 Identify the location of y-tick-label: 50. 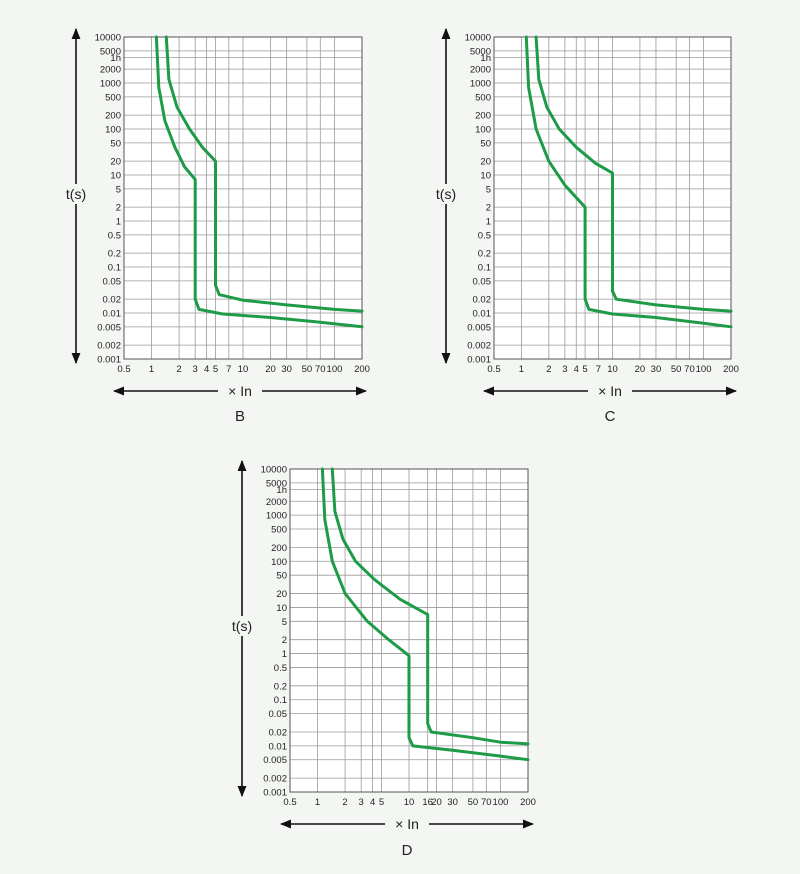
(115, 143).